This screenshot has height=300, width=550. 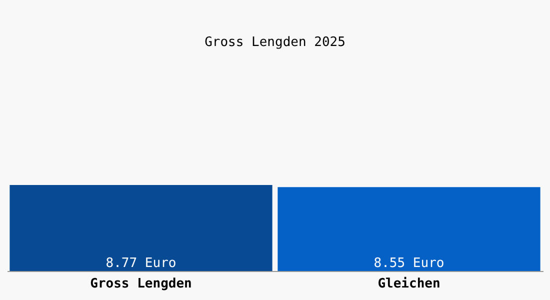 I want to click on data-label: 8.55 Euro, so click(x=409, y=263).